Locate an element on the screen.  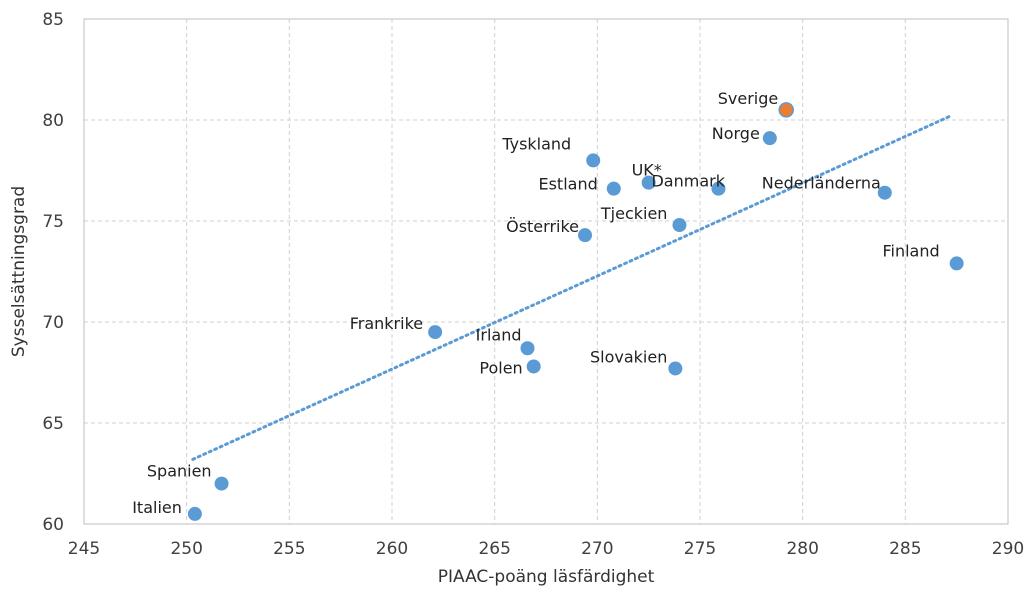
data-label: Sverige is located at coordinates (748, 98).